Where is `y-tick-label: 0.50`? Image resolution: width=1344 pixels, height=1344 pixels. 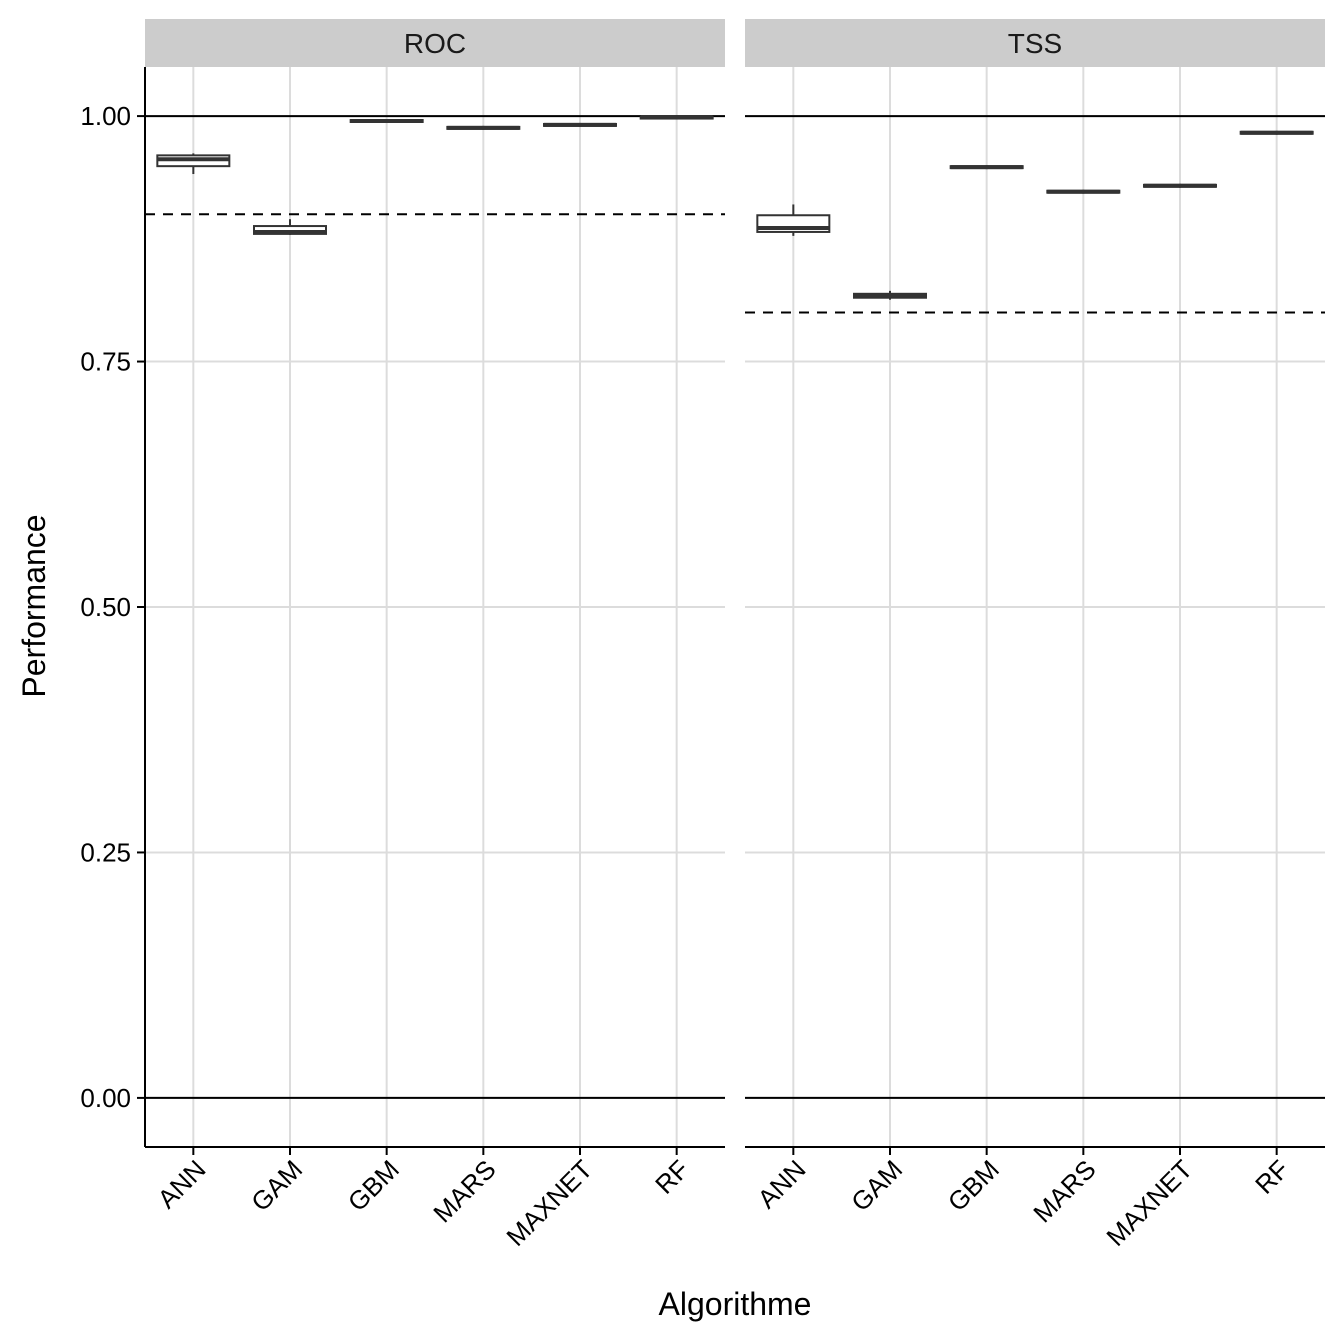
y-tick-label: 0.50 is located at coordinates (105, 607).